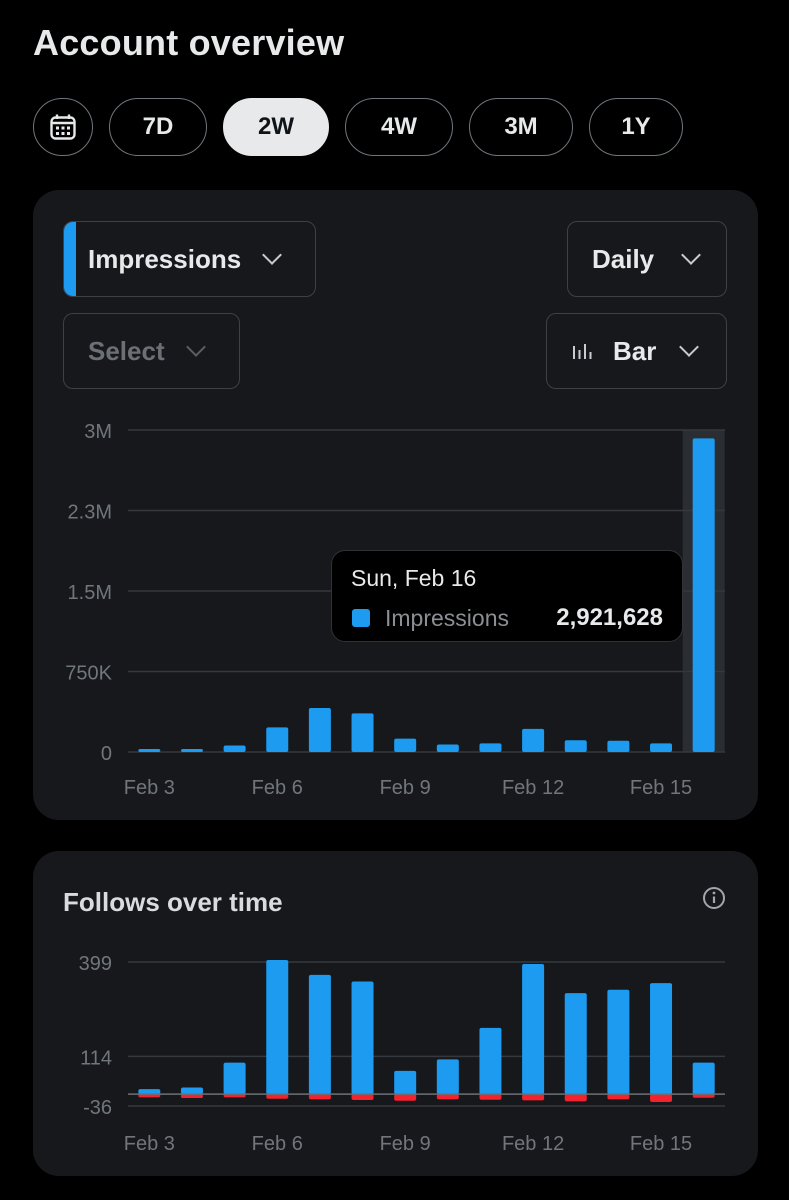  What do you see at coordinates (636, 127) in the screenshot?
I see `range-1y-button: 1Y` at bounding box center [636, 127].